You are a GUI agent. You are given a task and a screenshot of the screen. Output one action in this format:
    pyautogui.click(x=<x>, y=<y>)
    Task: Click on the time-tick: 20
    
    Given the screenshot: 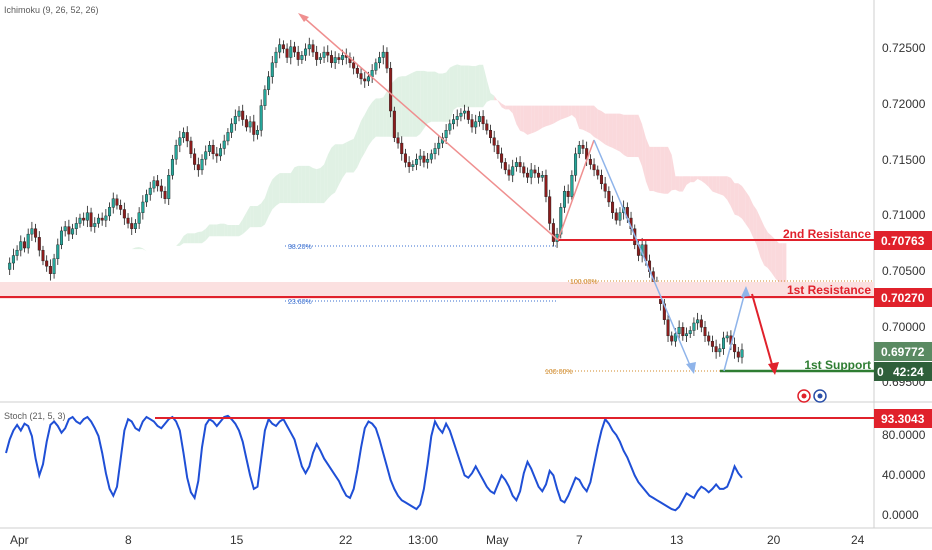 What is the action you would take?
    pyautogui.click(x=774, y=540)
    